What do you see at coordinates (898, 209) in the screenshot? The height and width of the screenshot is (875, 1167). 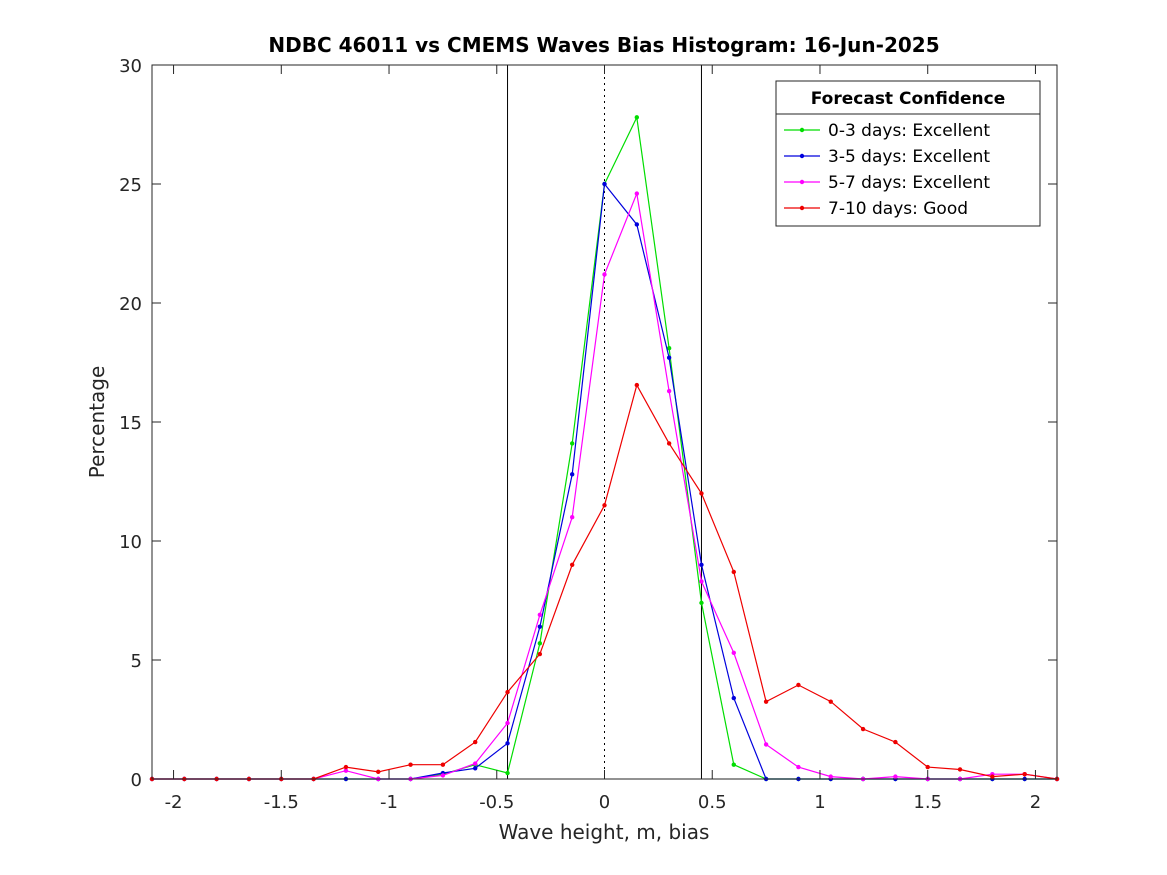 I see `legend-label: 7-10 days: Good` at bounding box center [898, 209].